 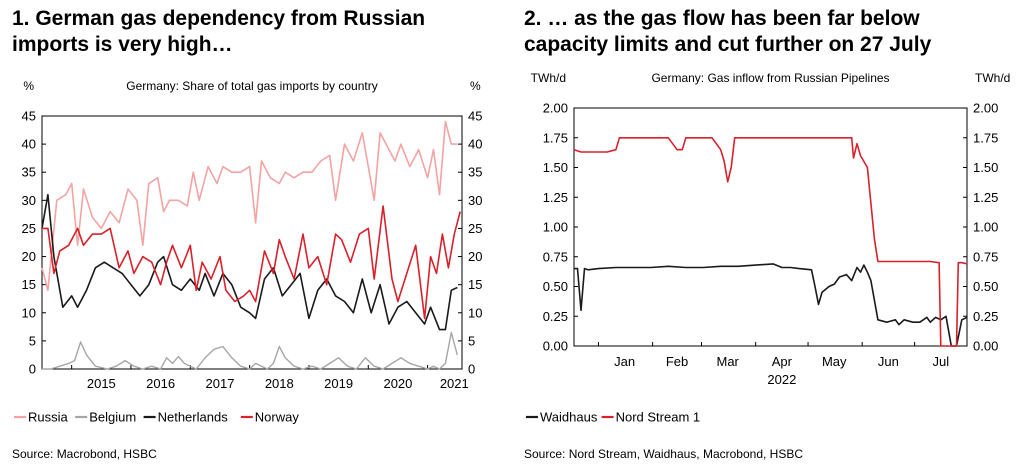 I want to click on x-tick-label-apr: Apr, so click(x=782, y=361).